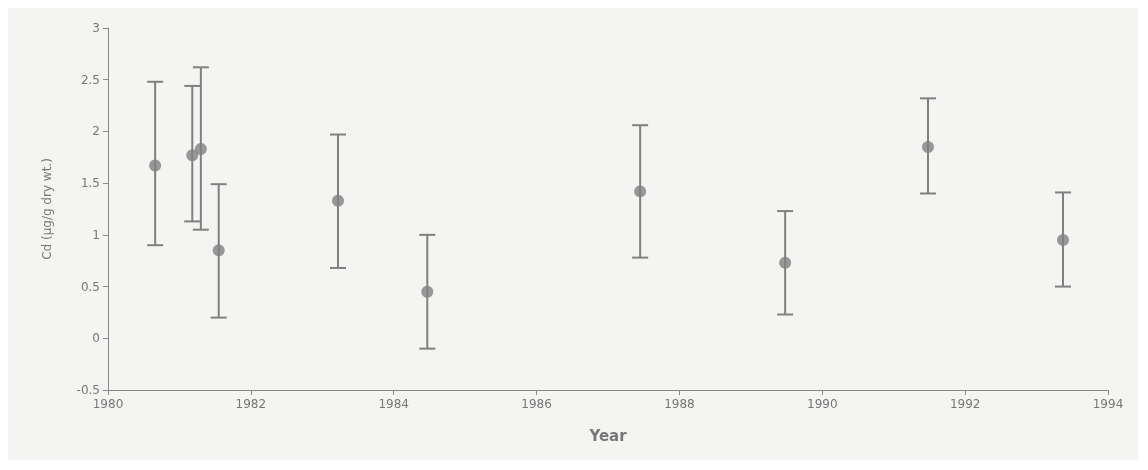 The height and width of the screenshot is (470, 1148). Describe the element at coordinates (90, 286) in the screenshot. I see `y-tick-label: 0.5` at that location.